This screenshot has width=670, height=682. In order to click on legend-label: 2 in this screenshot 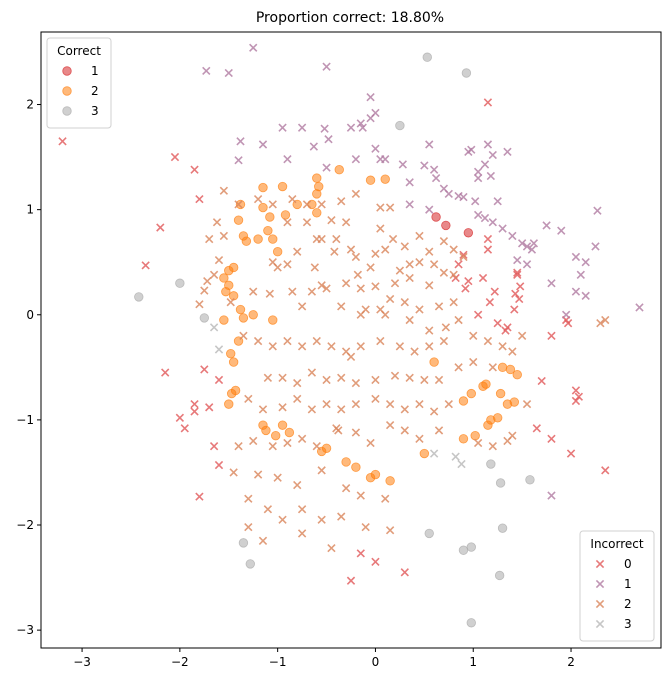, I will do `click(628, 604)`.